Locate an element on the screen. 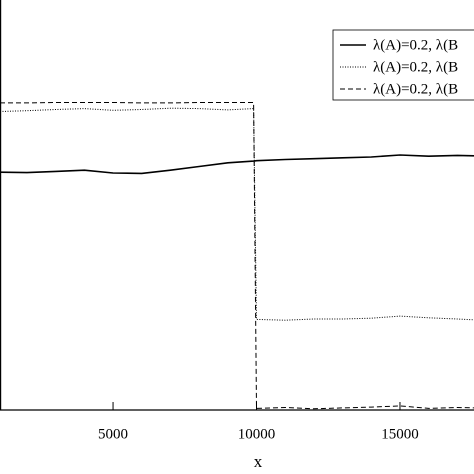 The height and width of the screenshot is (474, 474). series-line is located at coordinates (237, 164).